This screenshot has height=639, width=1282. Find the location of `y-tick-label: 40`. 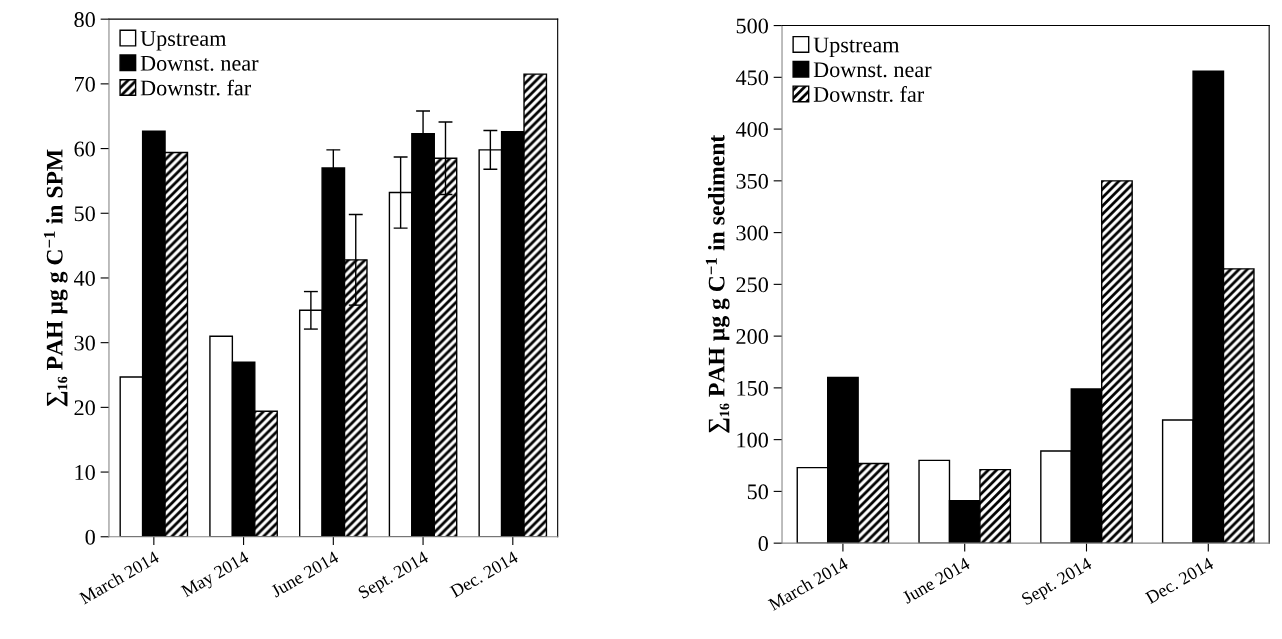

y-tick-label: 40 is located at coordinates (84, 278).